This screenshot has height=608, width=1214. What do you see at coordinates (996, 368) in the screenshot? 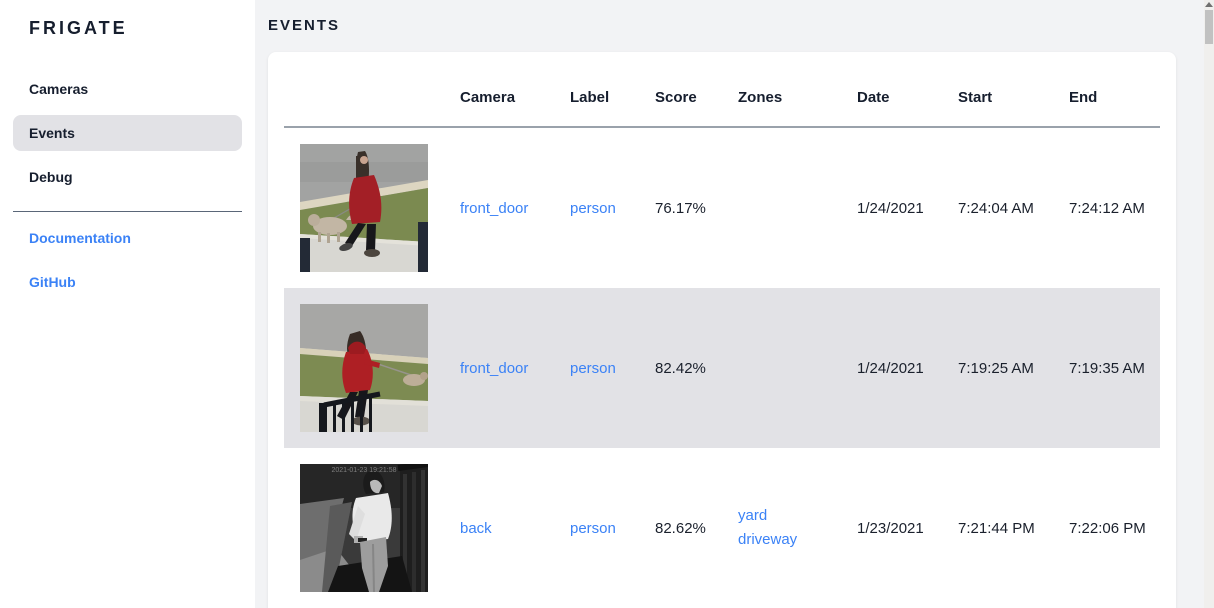
I see `start-value: 7:19:25 AM` at bounding box center [996, 368].